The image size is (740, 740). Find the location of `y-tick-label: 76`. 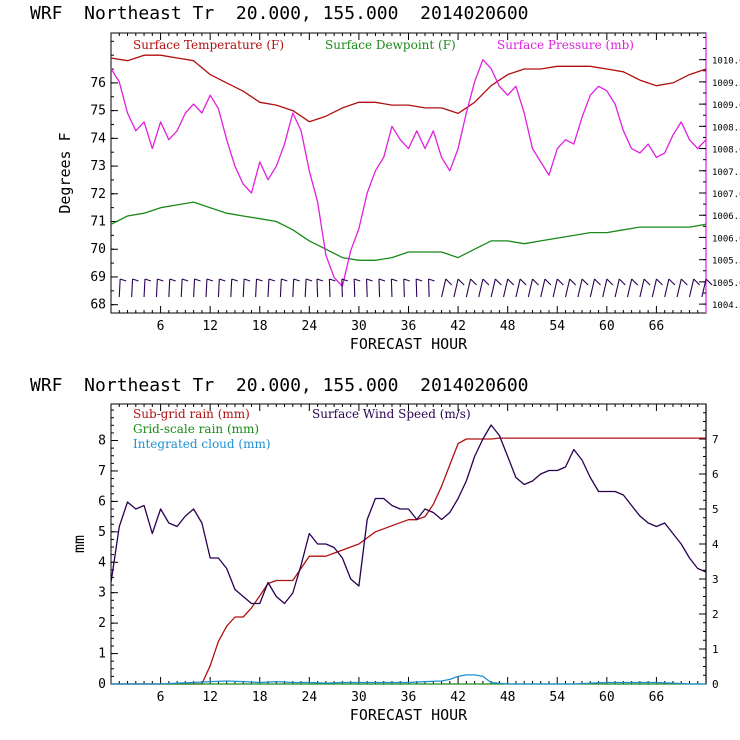

y-tick-label: 76 is located at coordinates (98, 83).